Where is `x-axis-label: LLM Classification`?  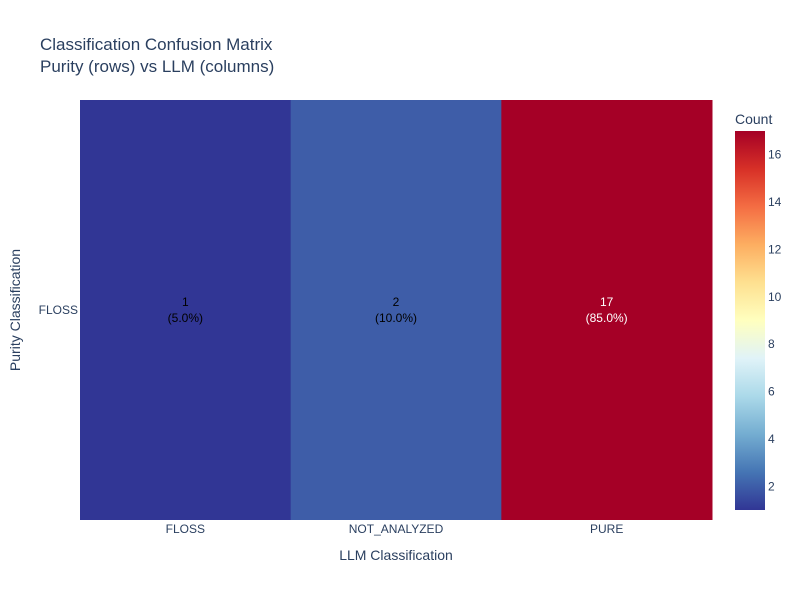
x-axis-label: LLM Classification is located at coordinates (396, 555).